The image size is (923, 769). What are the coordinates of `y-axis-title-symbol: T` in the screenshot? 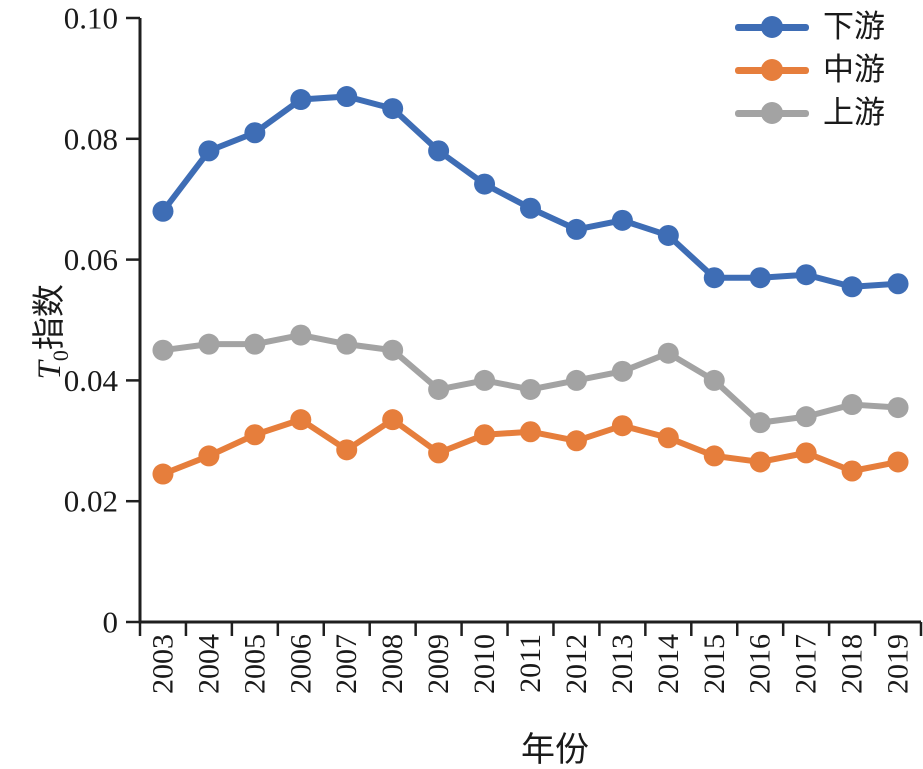 It's located at (50, 370).